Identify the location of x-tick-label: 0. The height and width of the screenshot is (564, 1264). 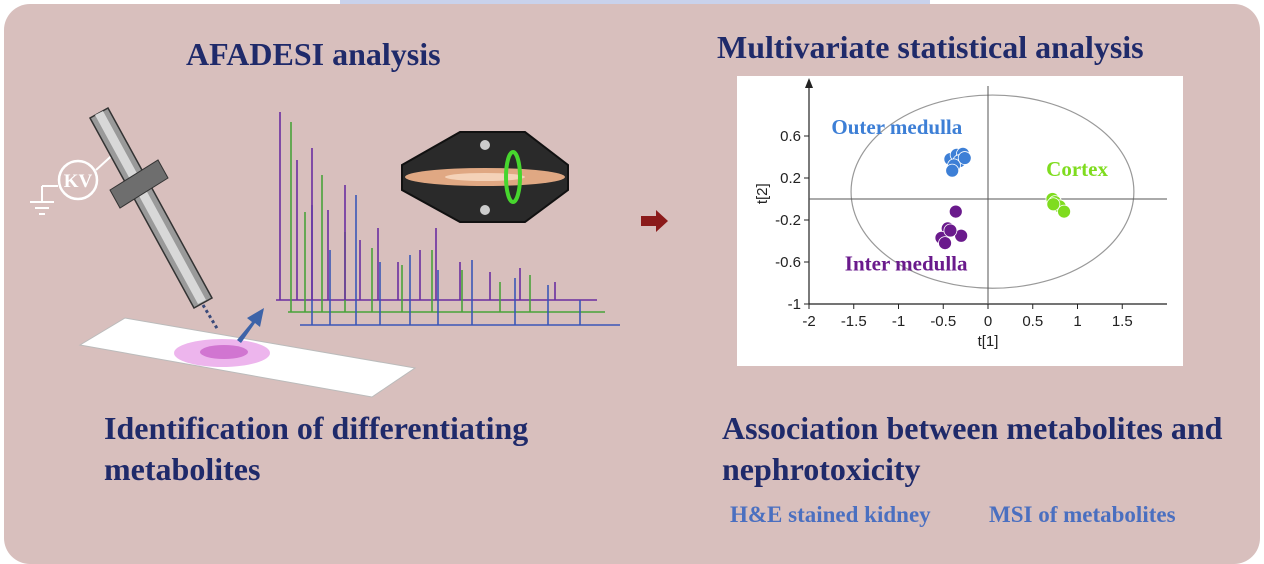
(988, 321).